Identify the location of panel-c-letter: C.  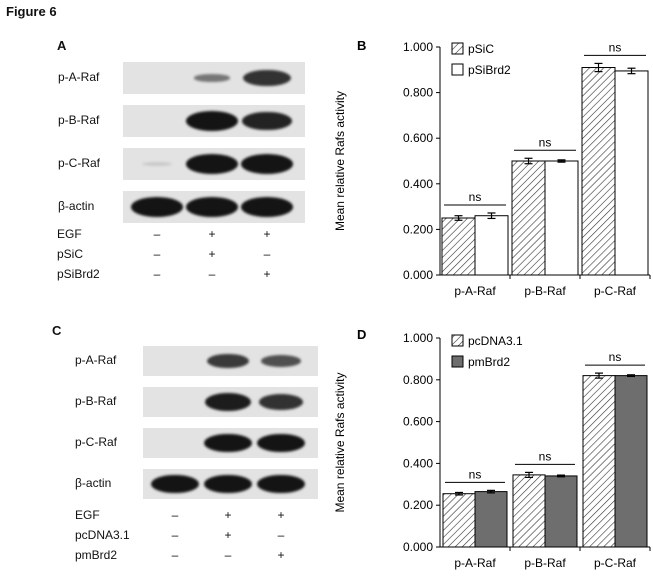
(57, 330).